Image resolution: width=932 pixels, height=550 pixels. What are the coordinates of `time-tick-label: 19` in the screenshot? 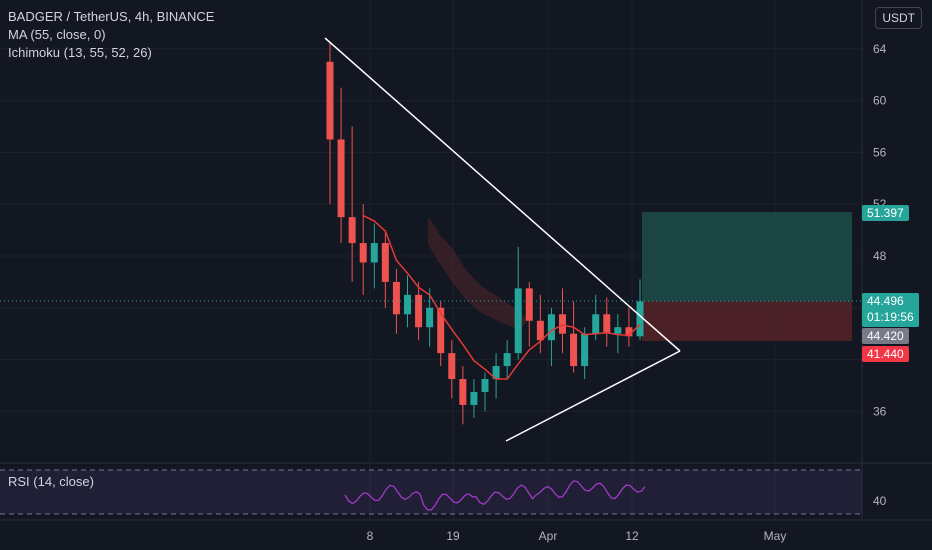 It's located at (453, 536).